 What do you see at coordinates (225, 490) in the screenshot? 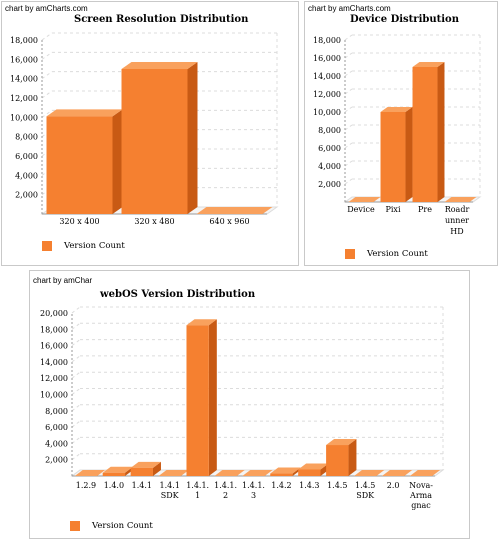
I see `x-tick-label: 1.4.1. 2` at bounding box center [225, 490].